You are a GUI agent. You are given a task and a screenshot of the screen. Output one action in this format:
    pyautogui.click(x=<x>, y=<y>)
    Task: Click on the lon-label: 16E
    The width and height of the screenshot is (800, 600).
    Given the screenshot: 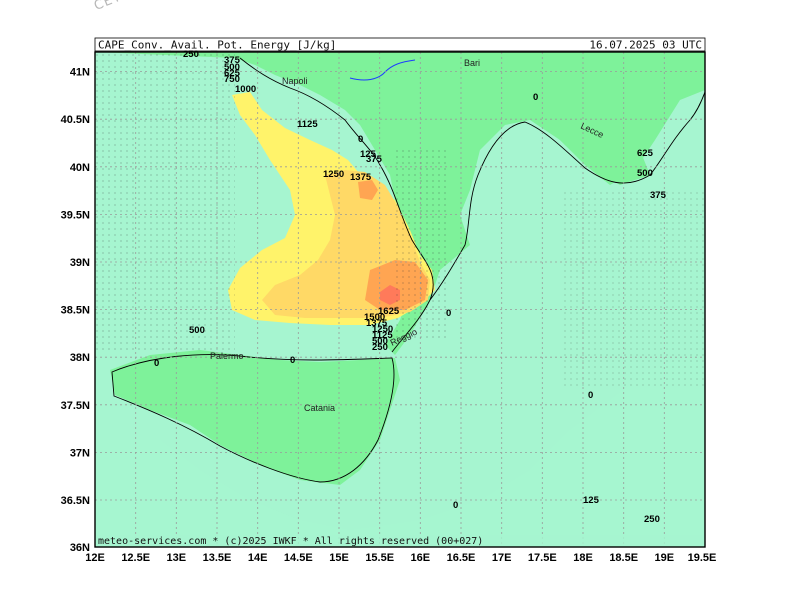 What is the action you would take?
    pyautogui.click(x=421, y=558)
    